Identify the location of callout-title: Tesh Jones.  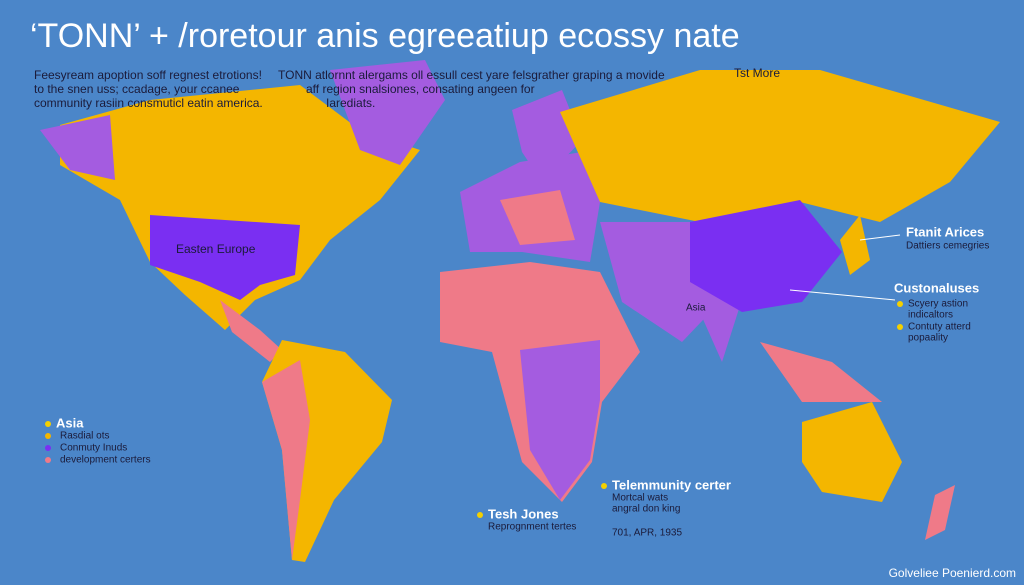
(523, 513).